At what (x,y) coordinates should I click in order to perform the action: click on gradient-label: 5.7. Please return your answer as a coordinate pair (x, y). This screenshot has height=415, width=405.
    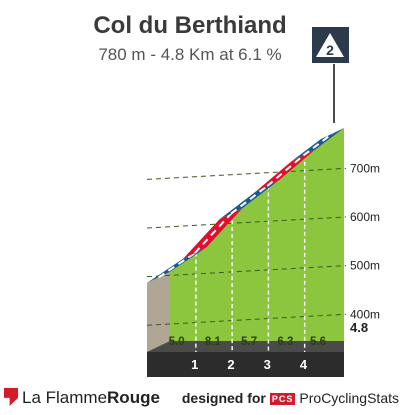
    Looking at the image, I should click on (249, 342).